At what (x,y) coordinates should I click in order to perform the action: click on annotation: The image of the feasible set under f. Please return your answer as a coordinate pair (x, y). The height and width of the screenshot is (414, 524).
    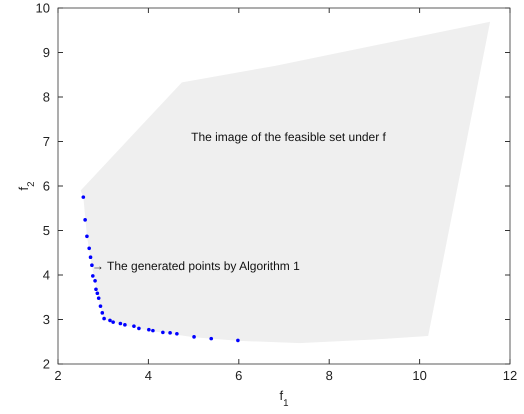
    Looking at the image, I should click on (289, 137).